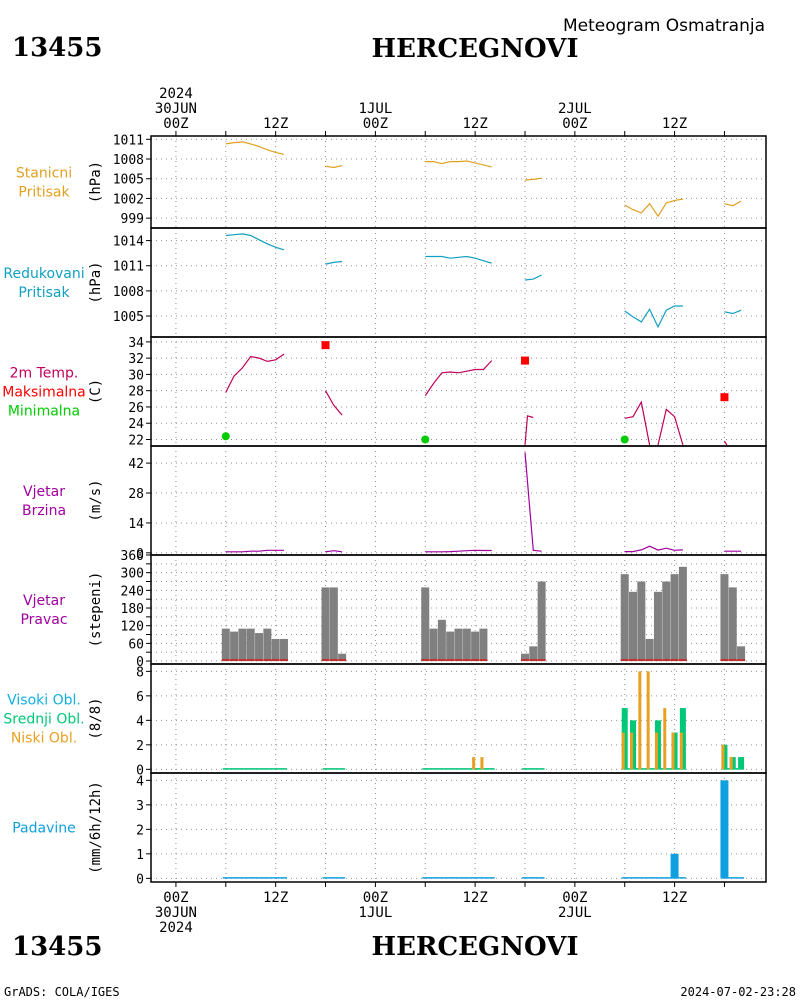  What do you see at coordinates (140, 806) in the screenshot?
I see `ytick-label: 3` at bounding box center [140, 806].